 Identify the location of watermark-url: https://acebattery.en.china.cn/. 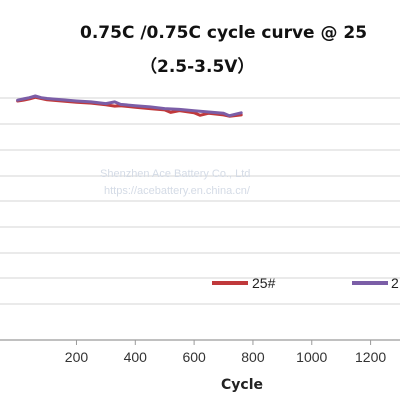
(177, 191).